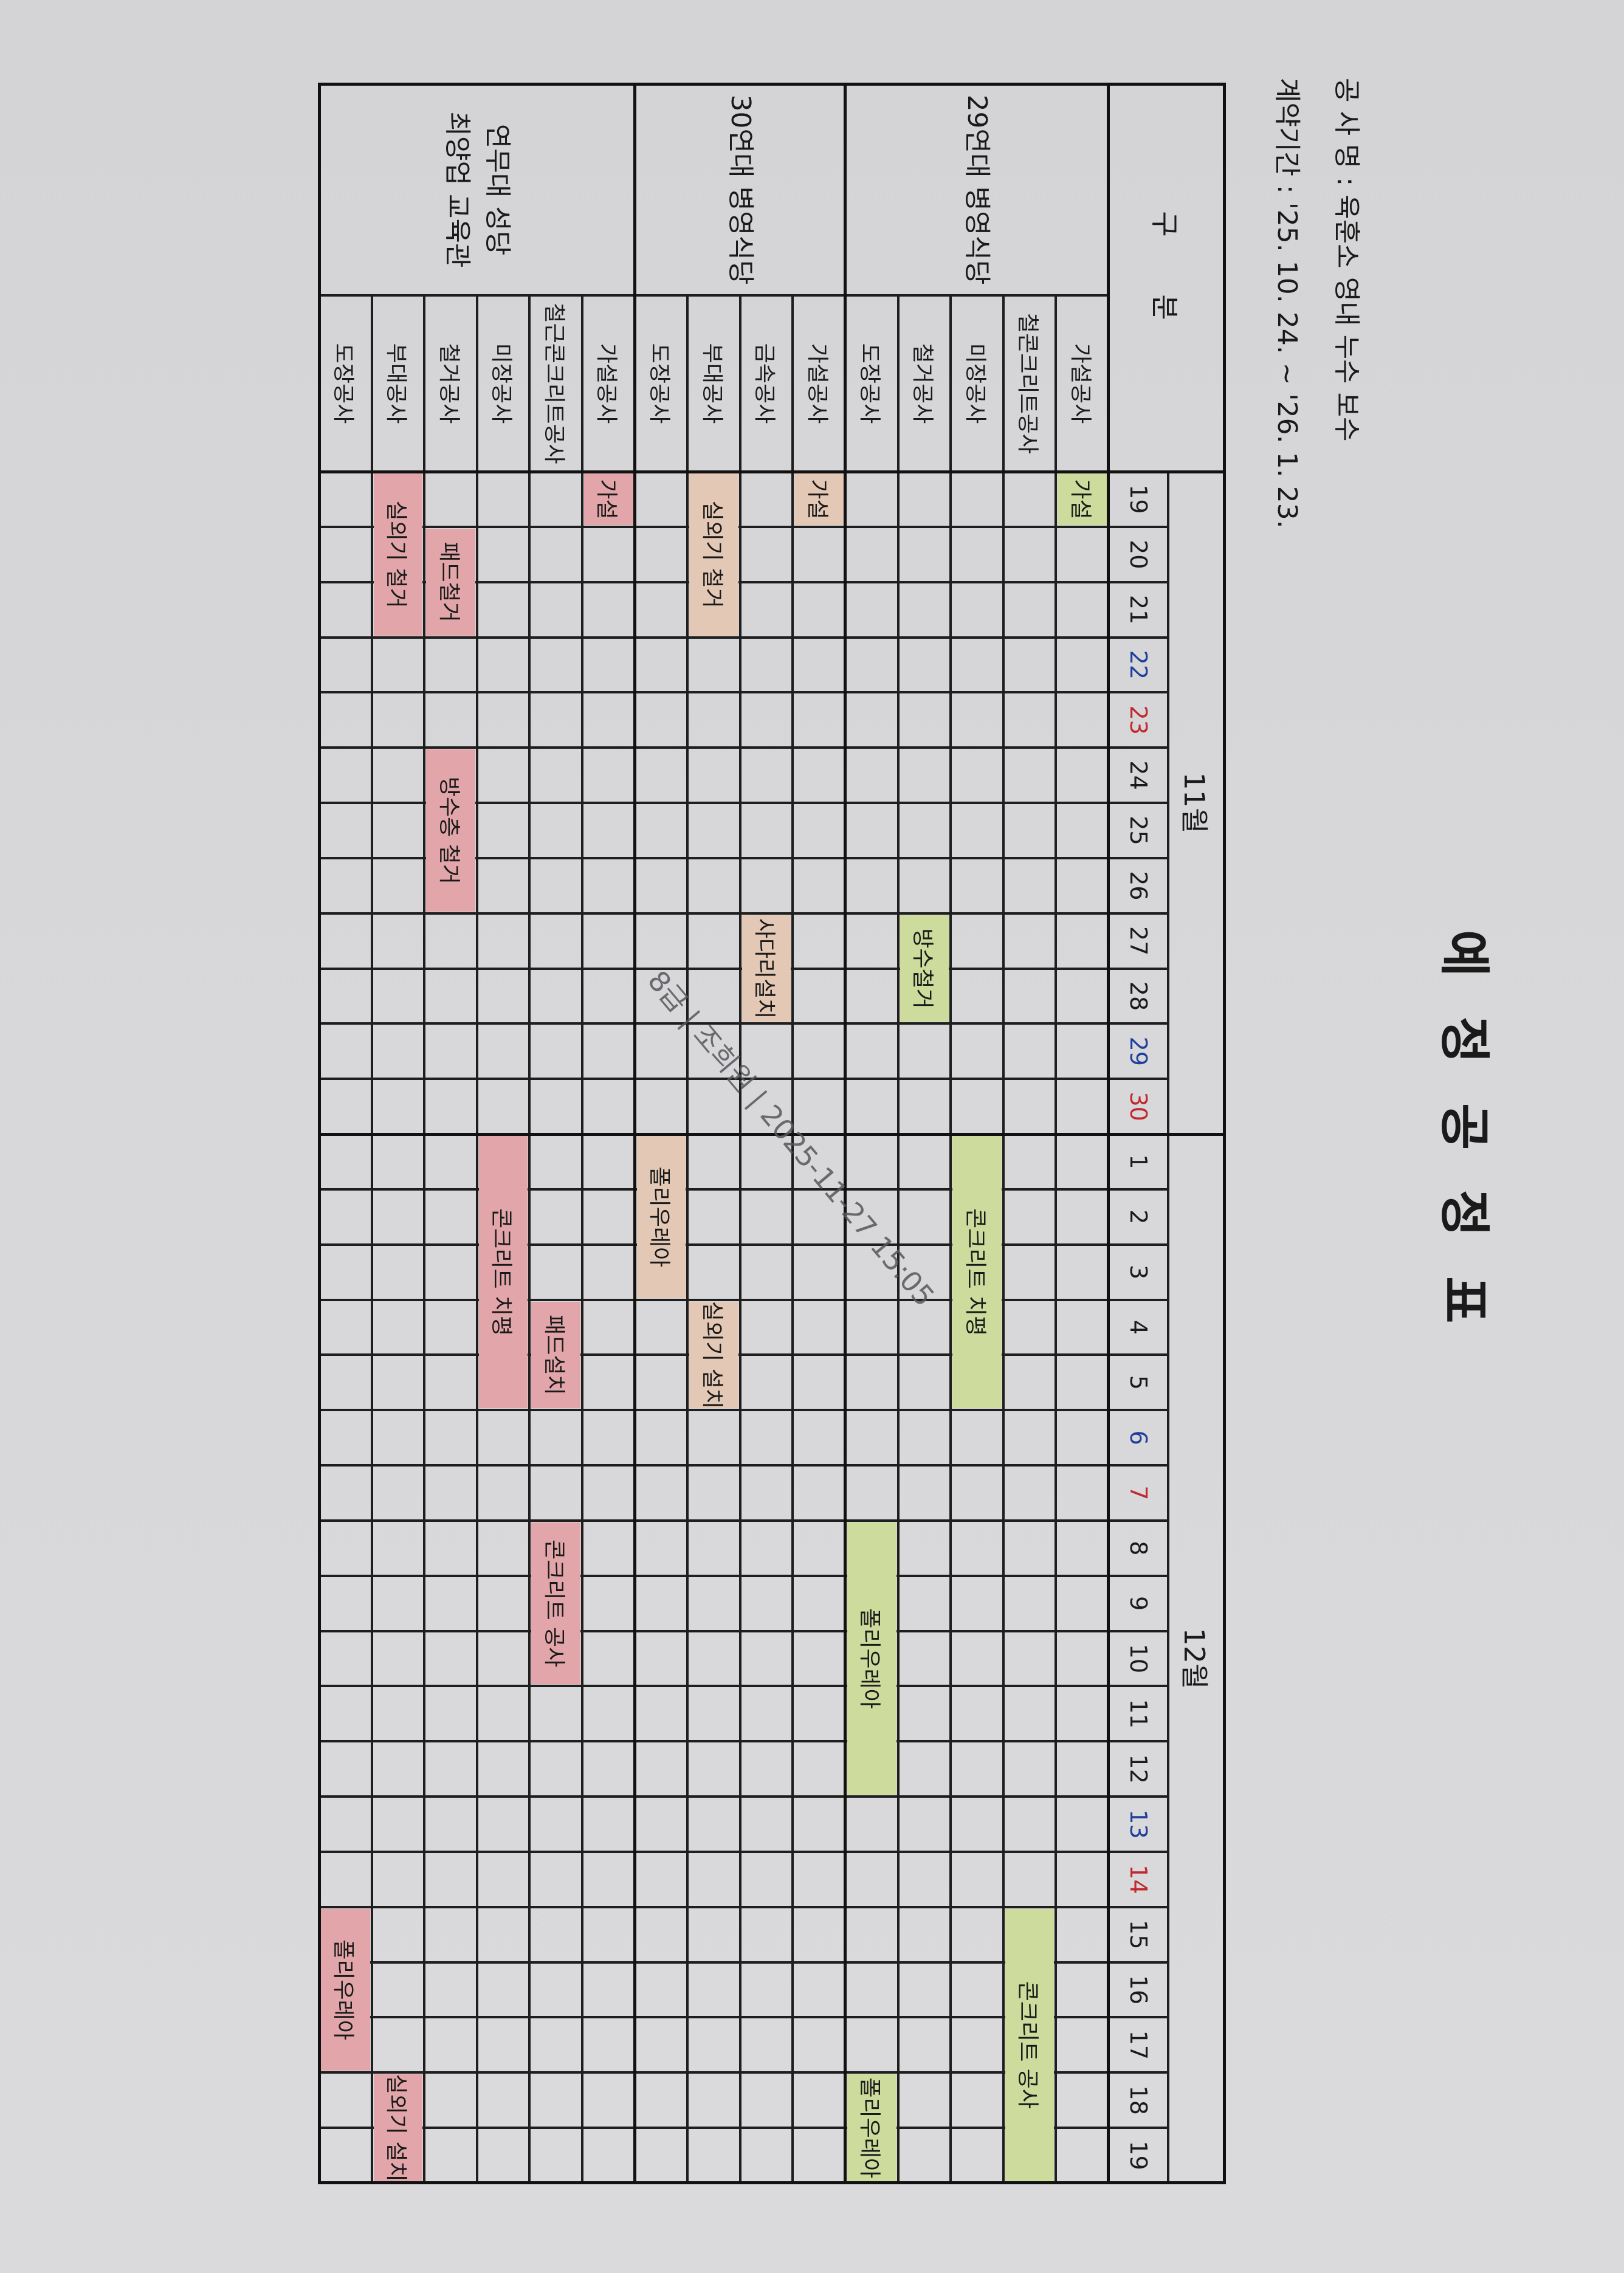  Describe the element at coordinates (977, 1272) in the screenshot. I see `task-bar: 콘크리트 치평` at that location.